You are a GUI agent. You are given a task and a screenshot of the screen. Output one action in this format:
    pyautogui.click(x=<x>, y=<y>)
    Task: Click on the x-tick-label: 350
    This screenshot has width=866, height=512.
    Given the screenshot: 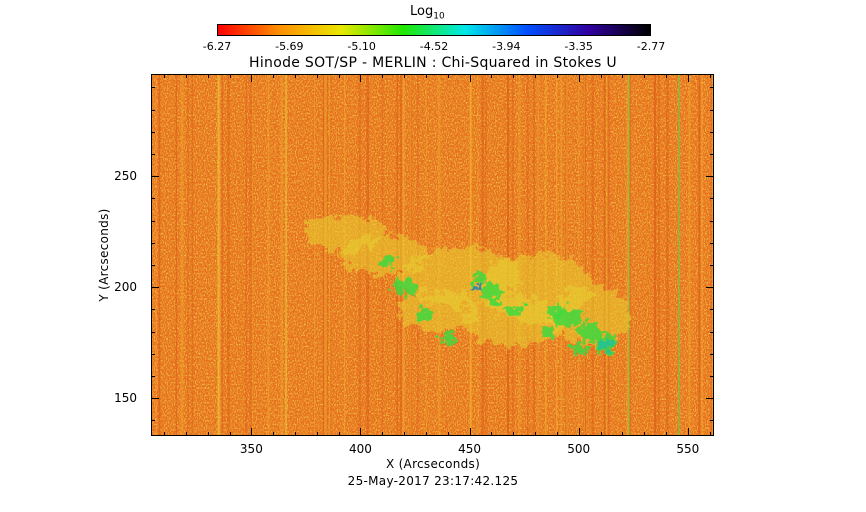 What is the action you would take?
    pyautogui.click(x=251, y=449)
    